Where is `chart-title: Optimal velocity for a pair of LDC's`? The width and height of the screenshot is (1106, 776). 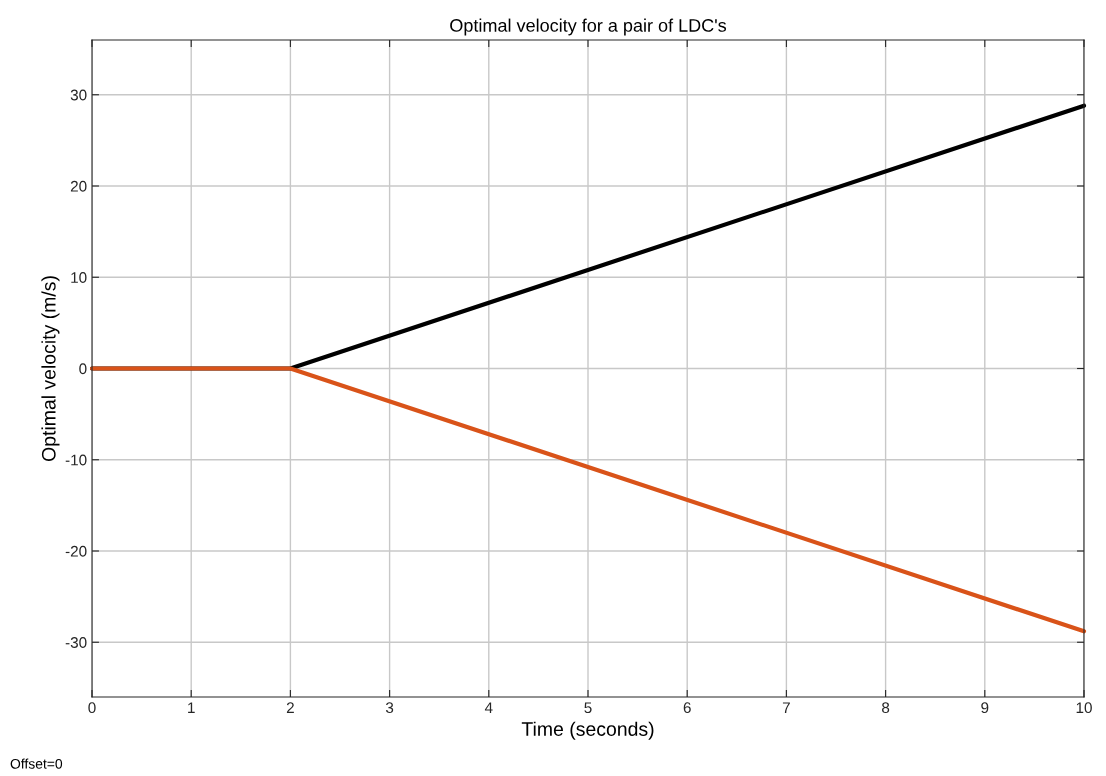 chart-title: Optimal velocity for a pair of LDC's is located at coordinates (588, 27).